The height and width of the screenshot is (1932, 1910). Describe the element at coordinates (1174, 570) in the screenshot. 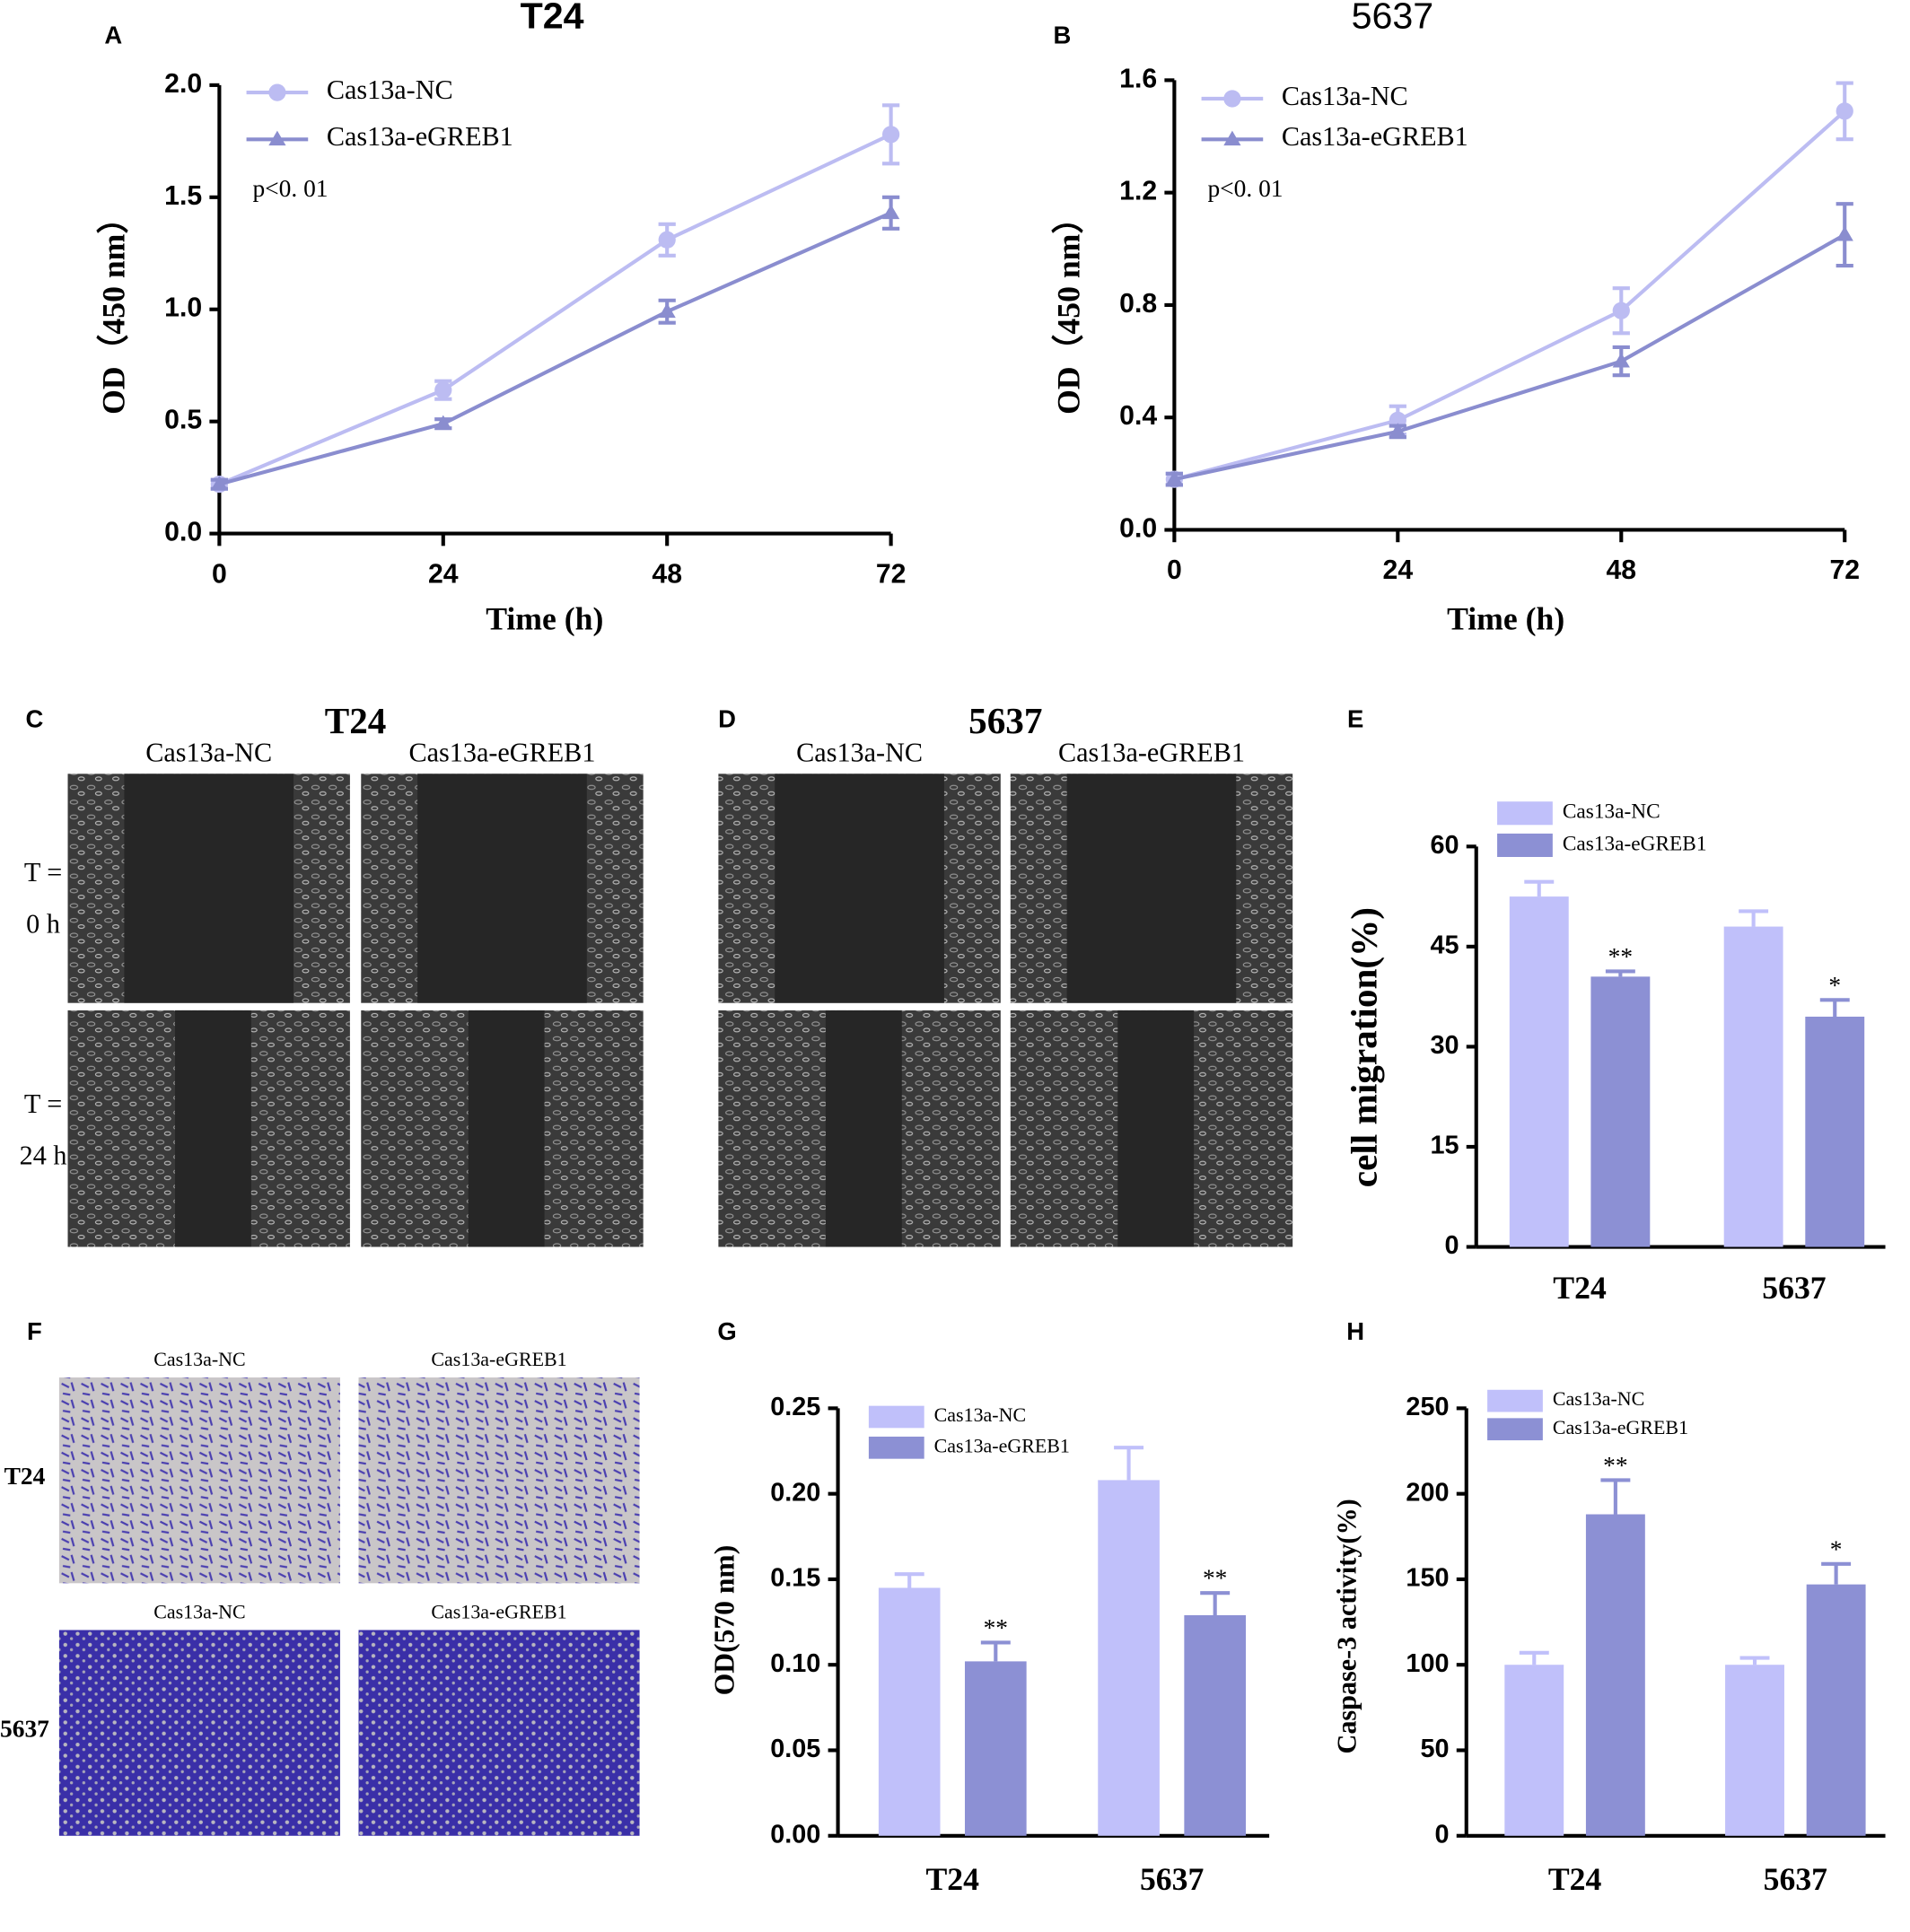

I see `x-tick-label: 0` at that location.